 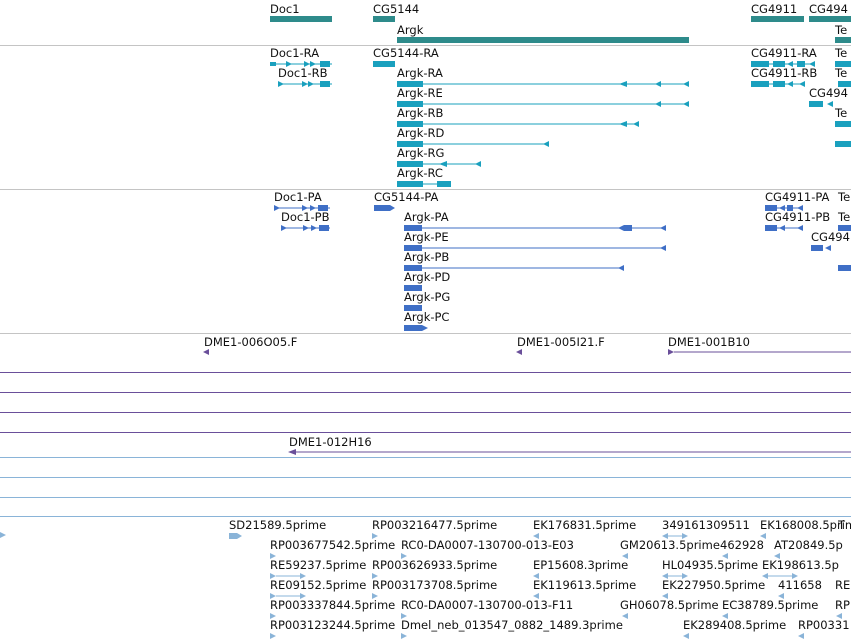 What do you see at coordinates (487, 545) in the screenshot?
I see `est-label: RC0-DA0007-130700-013-E03` at bounding box center [487, 545].